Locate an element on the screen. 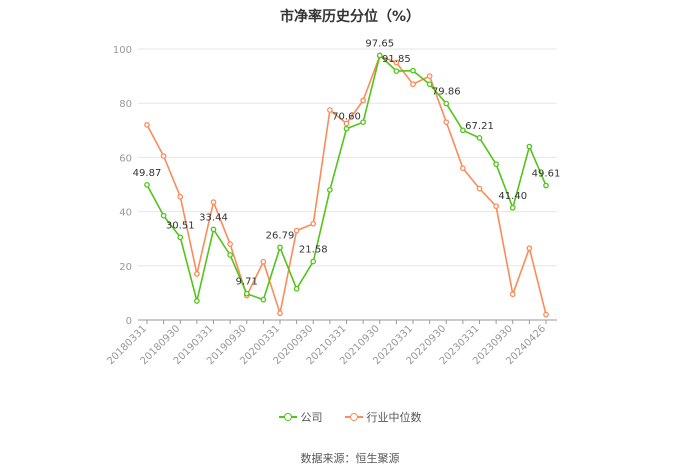  legend-item-company: 公司 is located at coordinates (300, 417).